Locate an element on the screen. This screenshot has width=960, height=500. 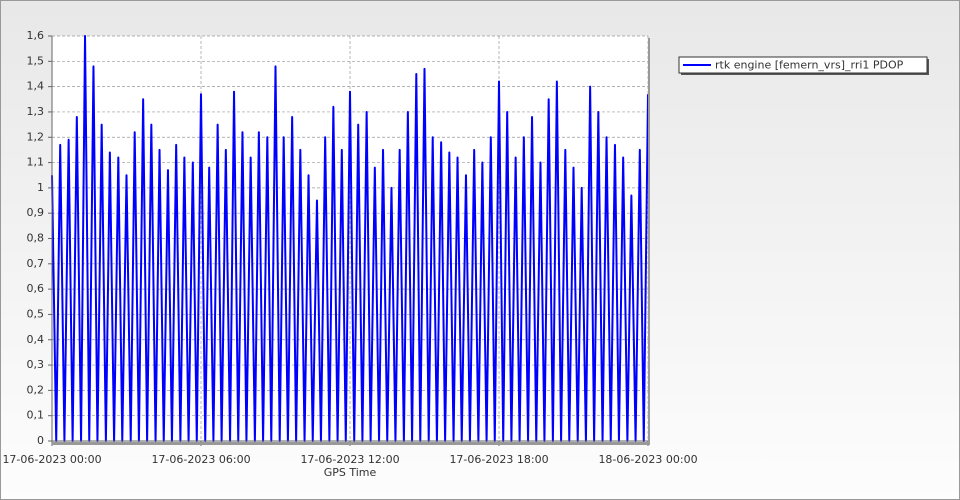
y-tick-label: 1,5 is located at coordinates (36, 60).